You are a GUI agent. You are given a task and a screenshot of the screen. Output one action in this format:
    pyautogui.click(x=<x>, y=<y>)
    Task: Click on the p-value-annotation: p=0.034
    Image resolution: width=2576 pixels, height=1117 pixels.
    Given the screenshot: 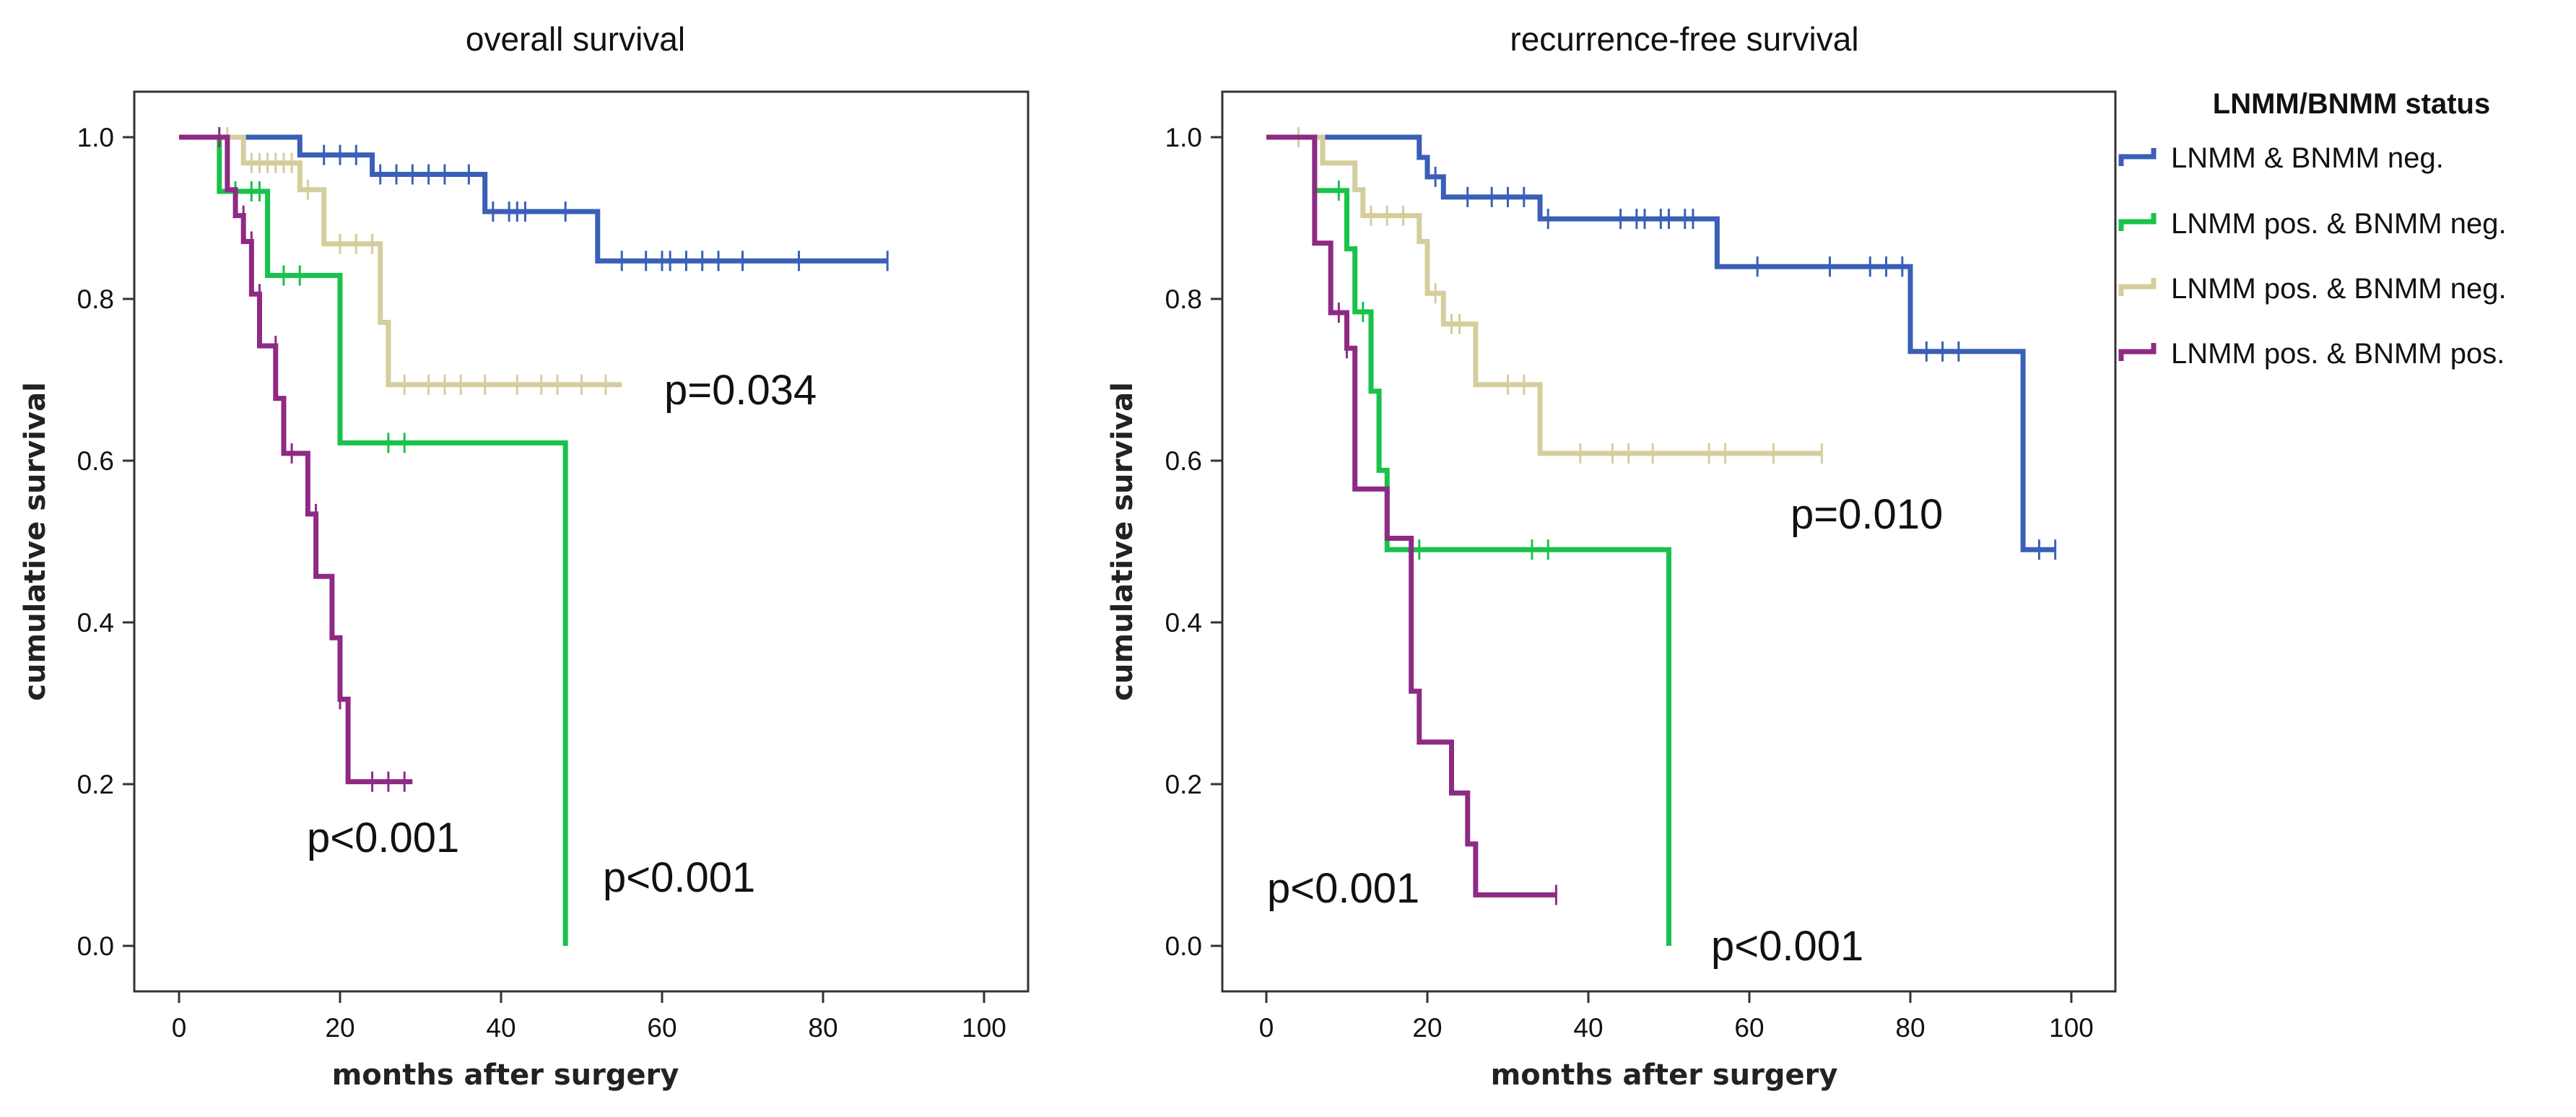 What is the action you would take?
    pyautogui.click(x=740, y=390)
    